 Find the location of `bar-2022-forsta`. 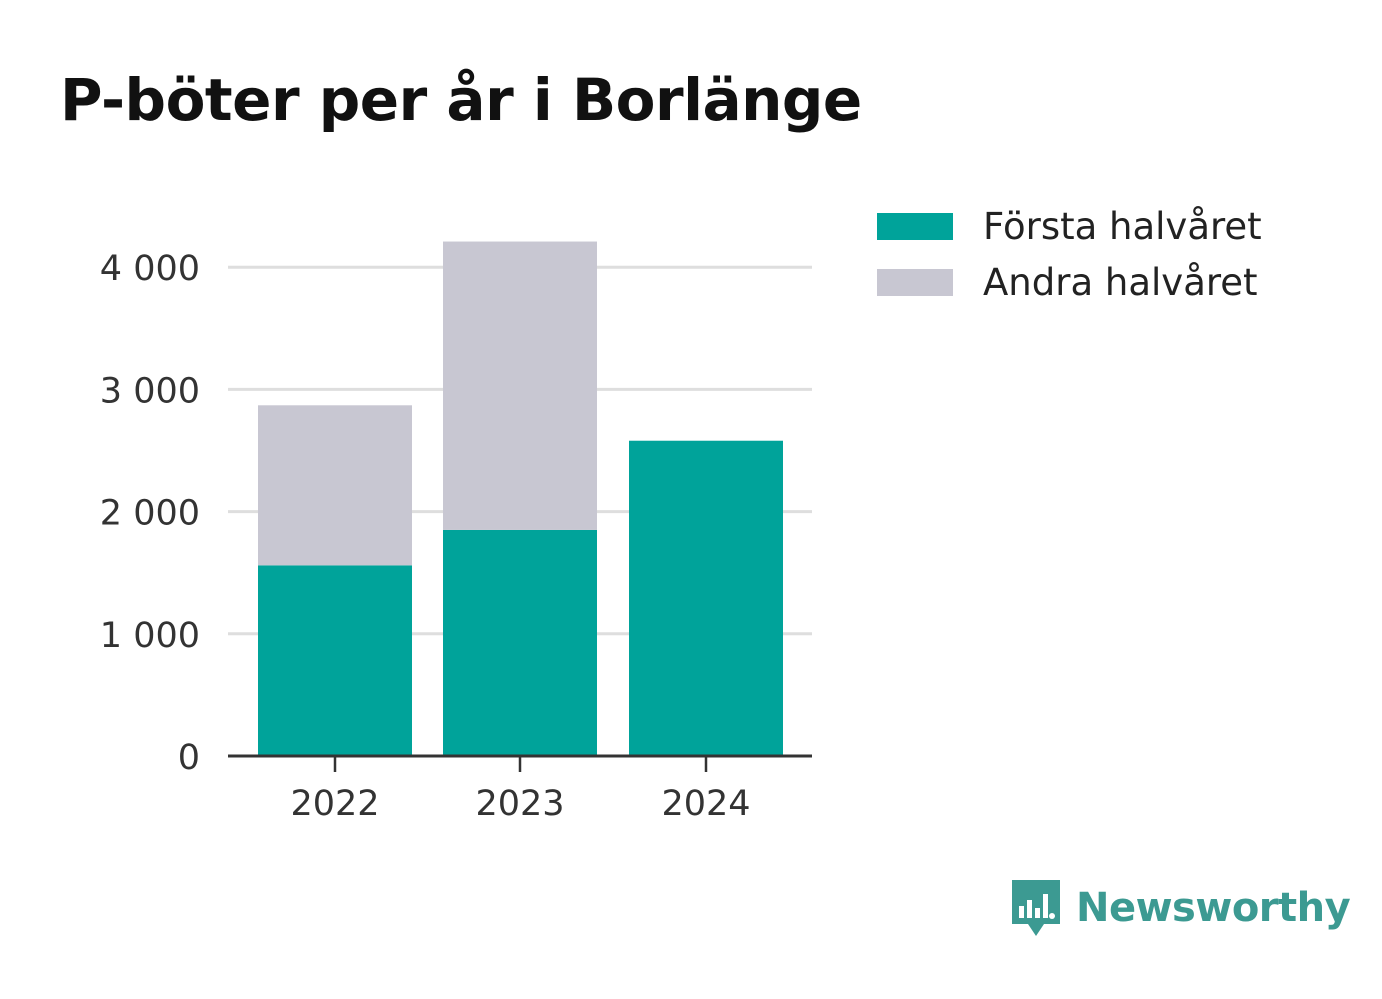

bar-2022-forsta is located at coordinates (335, 660).